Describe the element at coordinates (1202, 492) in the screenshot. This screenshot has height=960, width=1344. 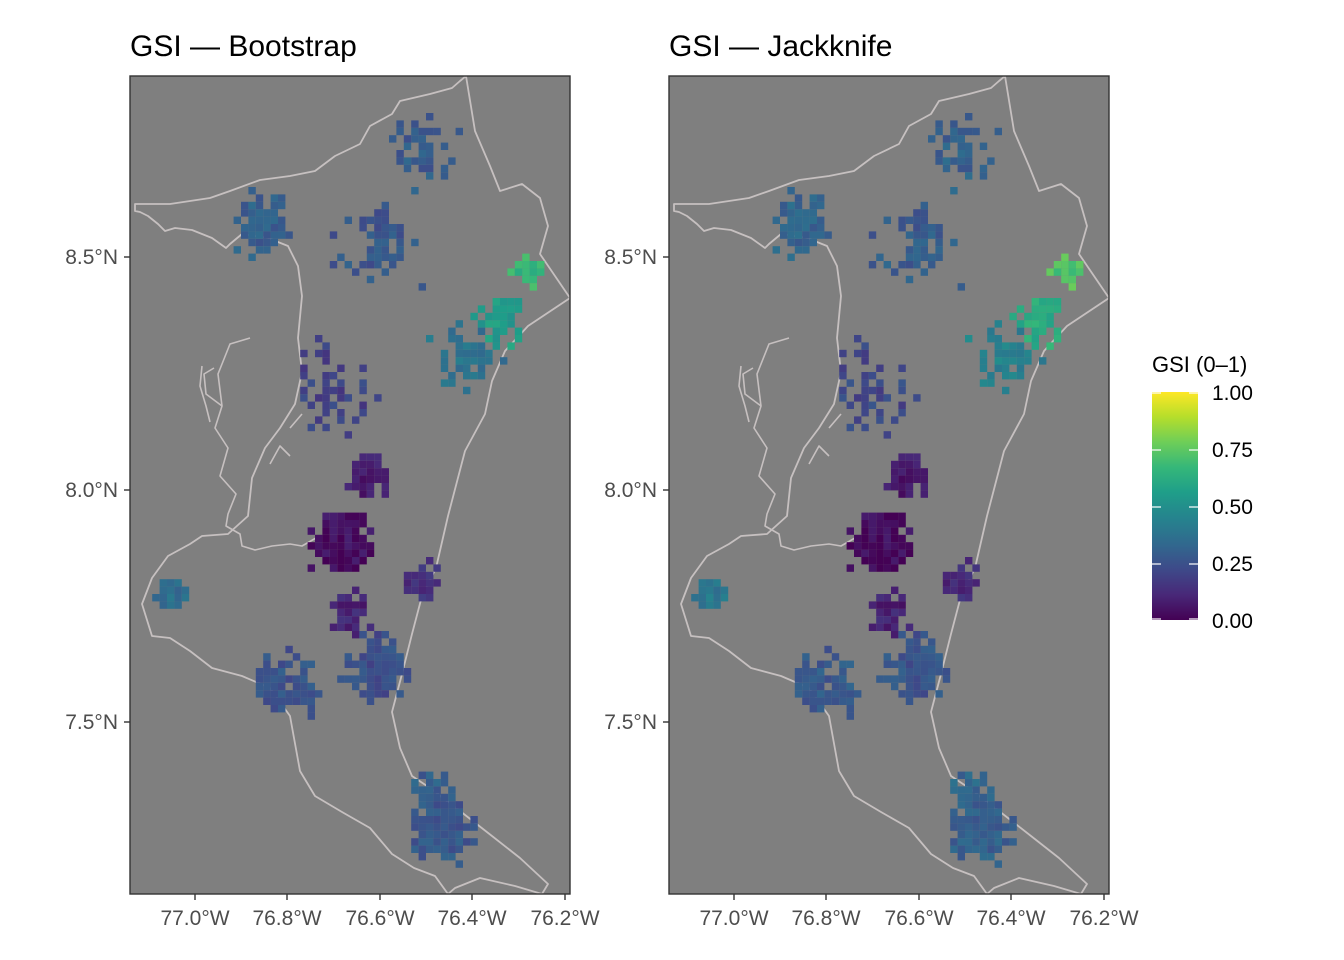
I see `colorbar-legend: GSI (0–1) 1.00 0.75 0.50 0.25 0.00` at that location.